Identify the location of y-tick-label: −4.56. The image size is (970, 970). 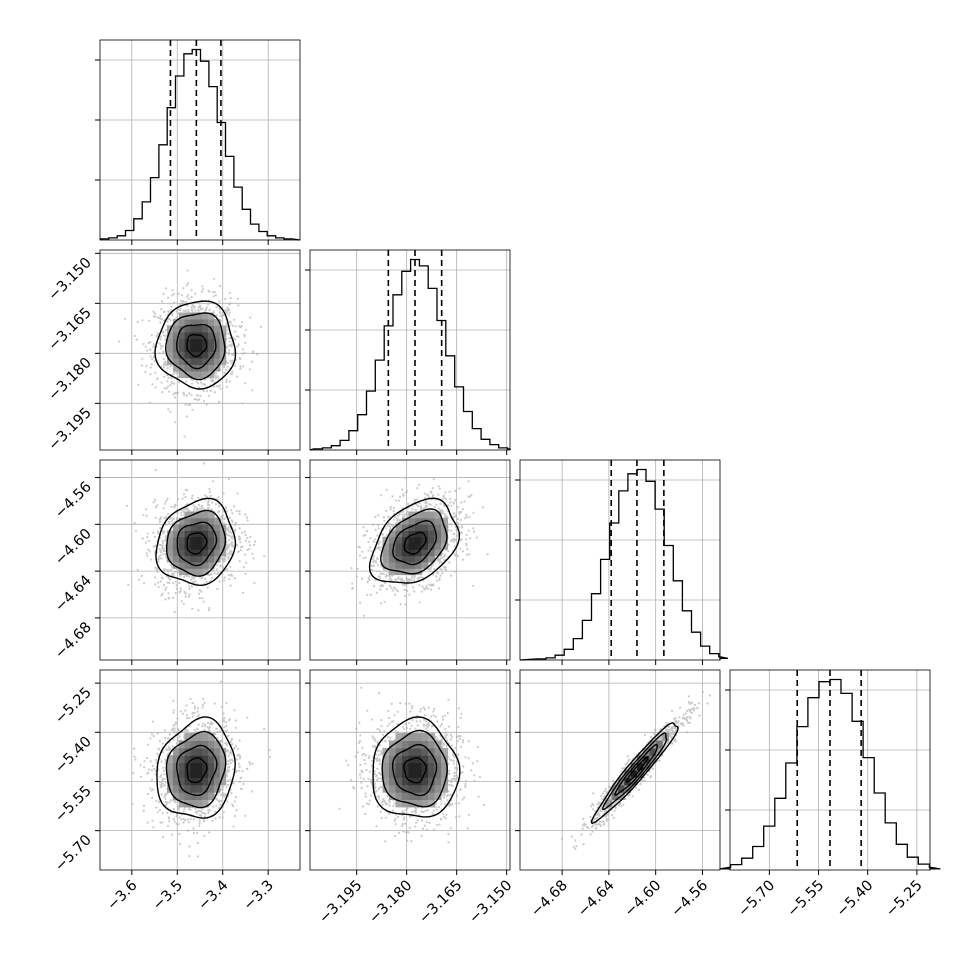
(73, 500).